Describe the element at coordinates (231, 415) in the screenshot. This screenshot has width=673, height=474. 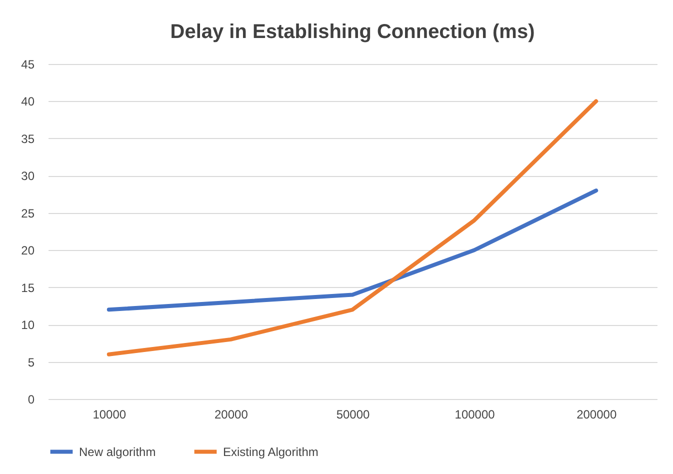
I see `x-tick-label: 20000` at that location.